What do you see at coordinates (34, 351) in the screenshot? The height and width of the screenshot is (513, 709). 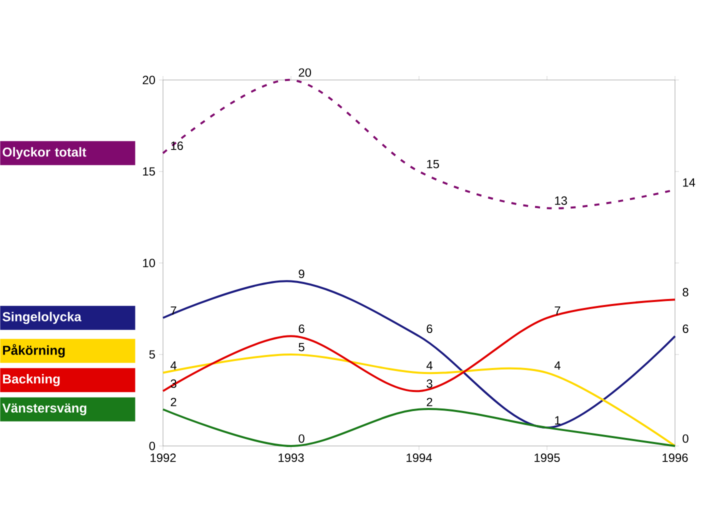 I see `text: Påkörning` at bounding box center [34, 351].